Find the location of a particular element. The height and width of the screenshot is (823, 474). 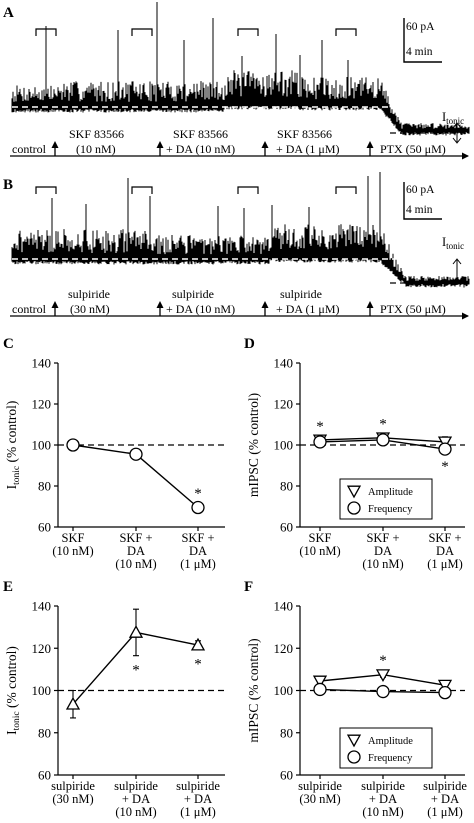

plot-d-category-label-1-2: (10 nM) is located at coordinates (382, 564).